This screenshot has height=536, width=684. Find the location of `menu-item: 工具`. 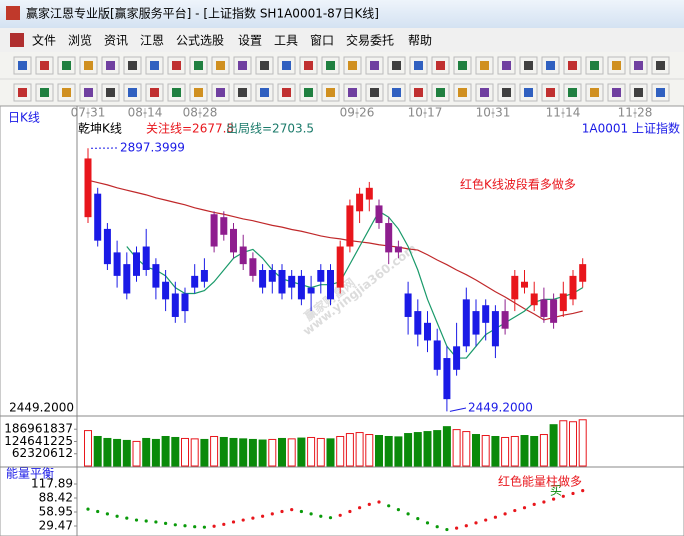

menu-item: 工具 is located at coordinates (286, 41).